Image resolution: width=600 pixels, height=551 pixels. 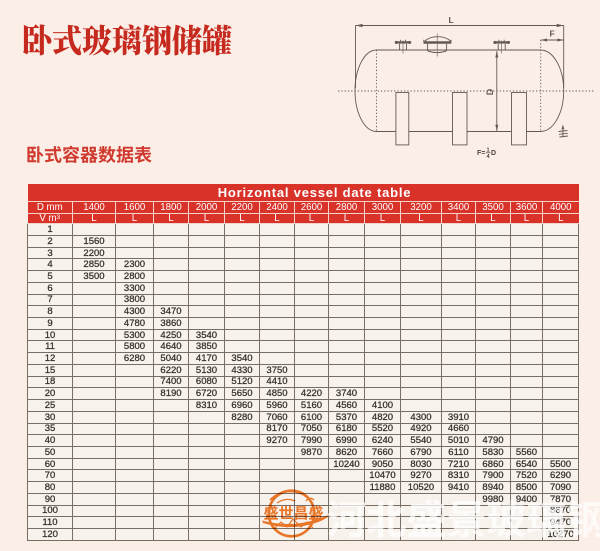 I want to click on svg-text: F, so click(x=552, y=34).